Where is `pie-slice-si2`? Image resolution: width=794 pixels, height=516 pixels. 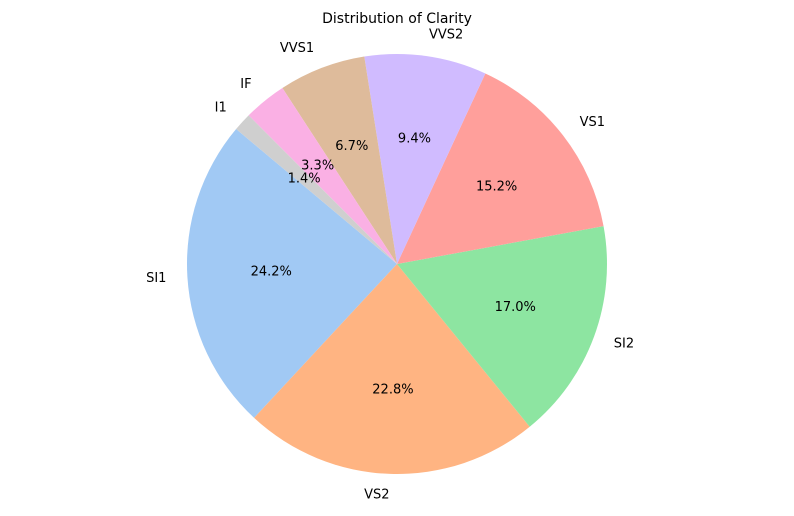
pie-slice-si2 is located at coordinates (502, 326).